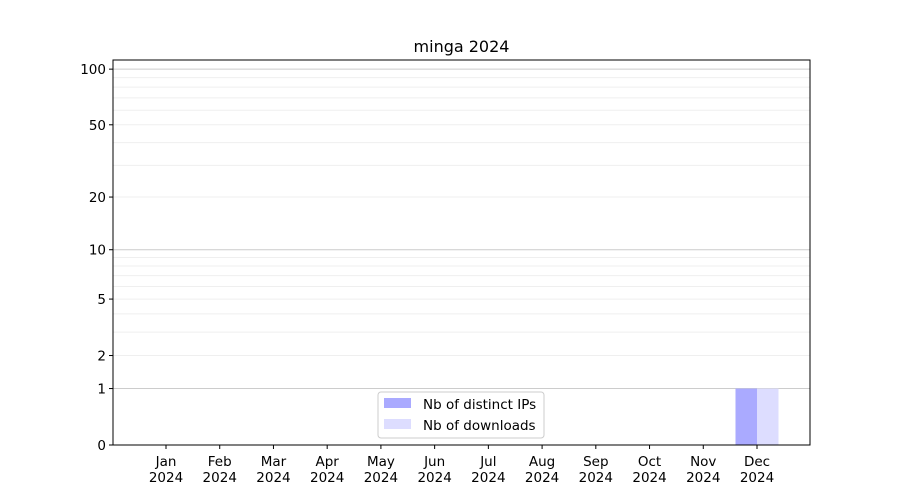 The image size is (900, 504). I want to click on x-tick-label: Jun, so click(434, 462).